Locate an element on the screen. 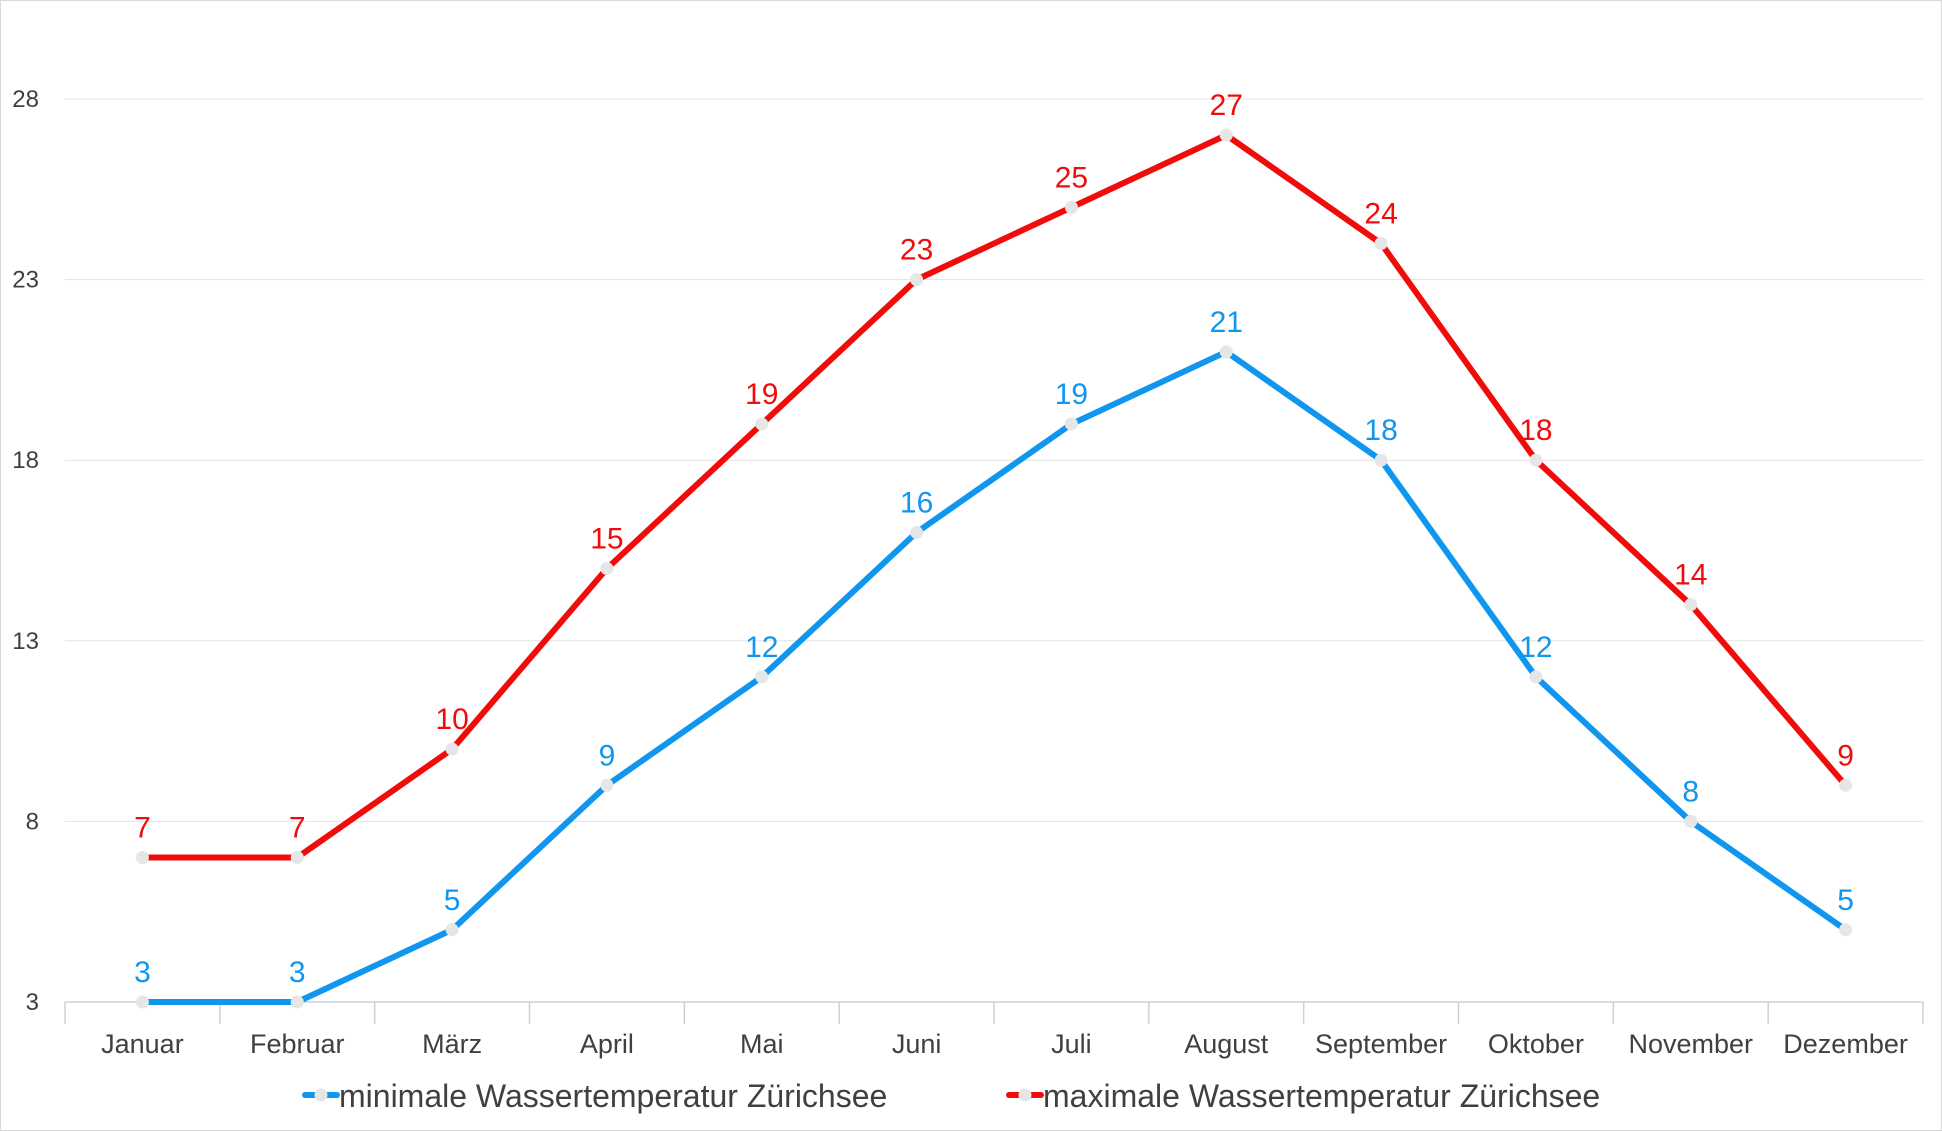  x-axis is located at coordinates (994, 1012).